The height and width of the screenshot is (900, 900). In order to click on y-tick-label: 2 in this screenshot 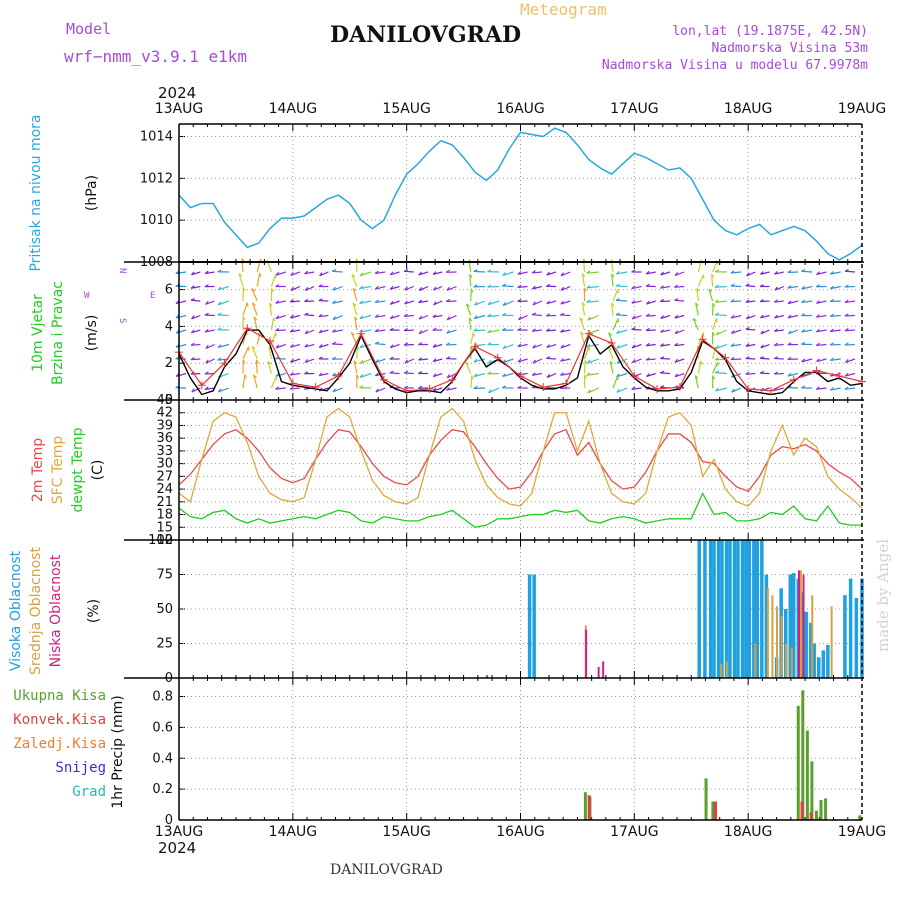, I will do `click(169, 363)`.